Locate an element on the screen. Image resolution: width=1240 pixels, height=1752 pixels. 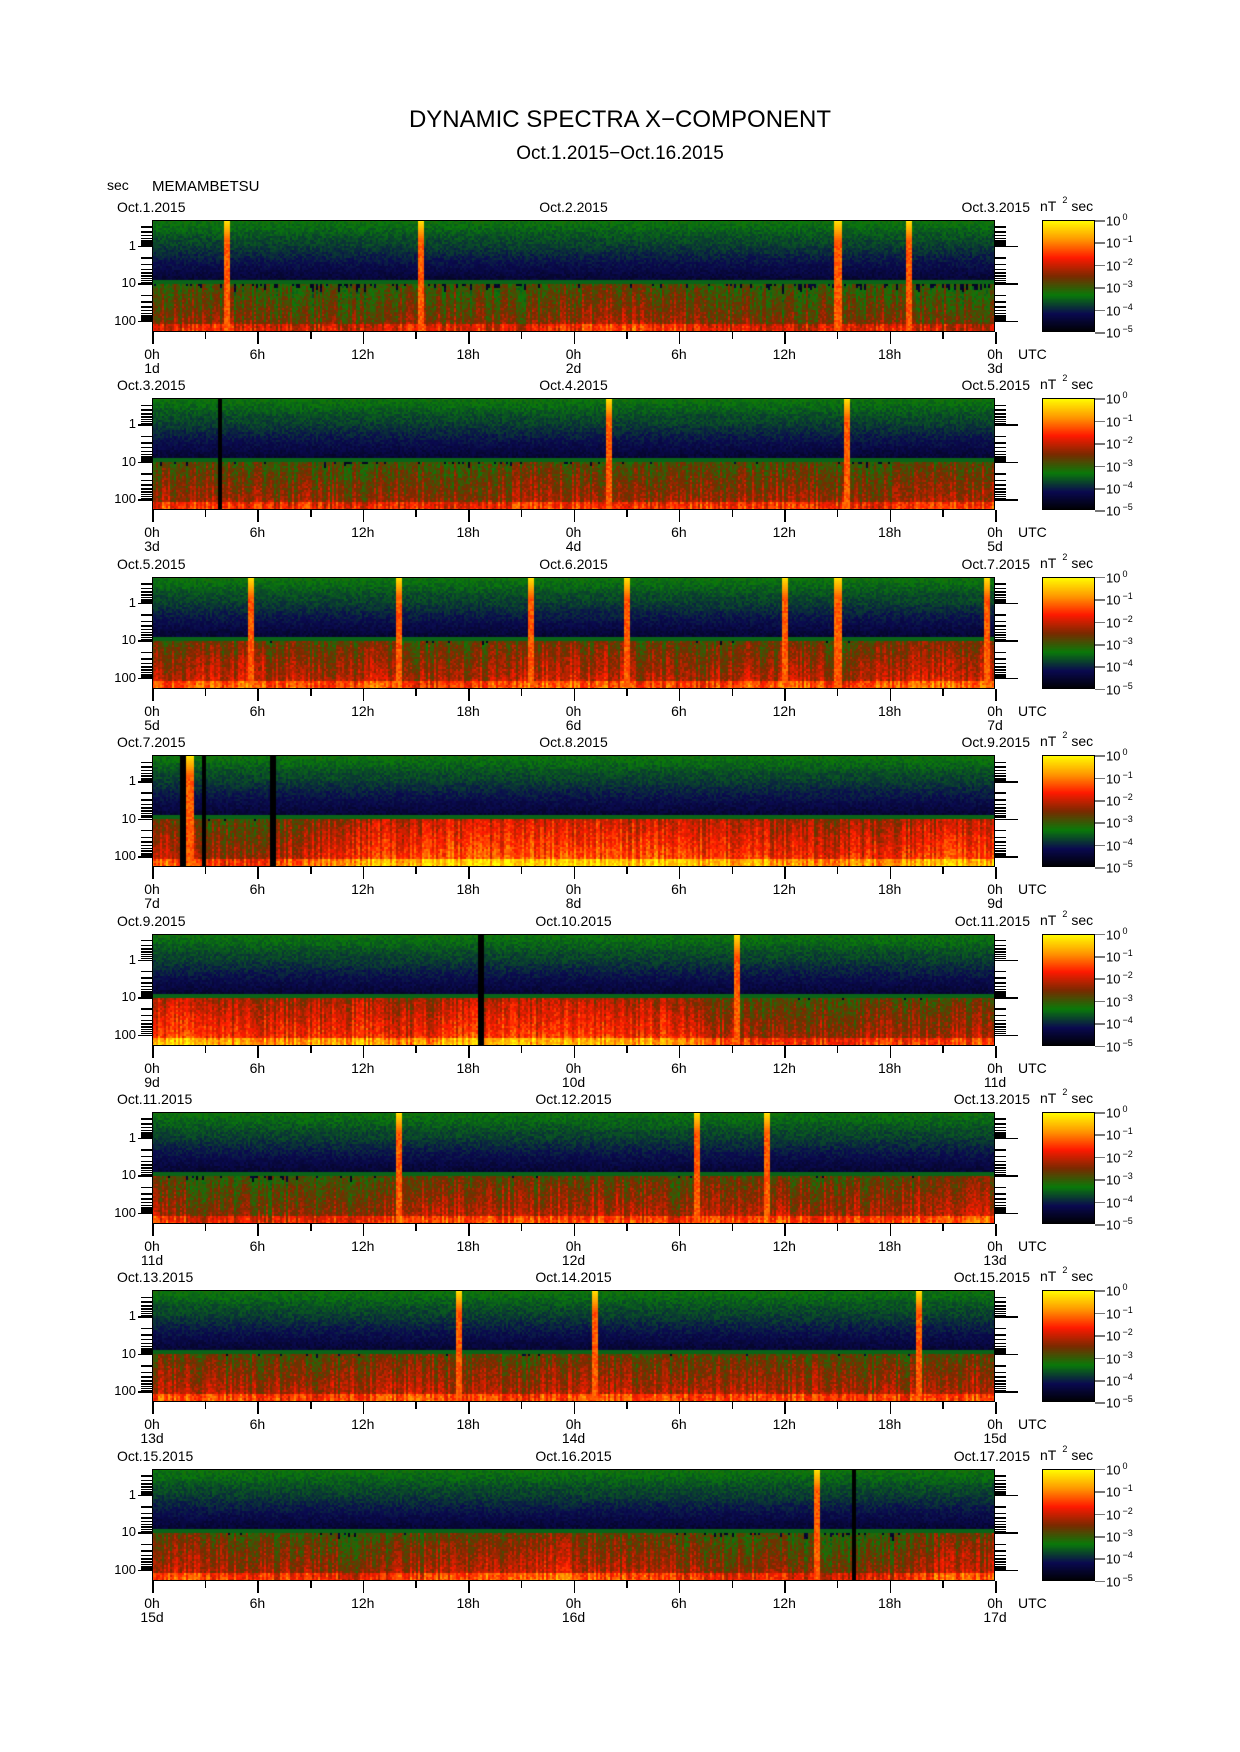
colorbar-unit-base: nT is located at coordinates (1048, 919).